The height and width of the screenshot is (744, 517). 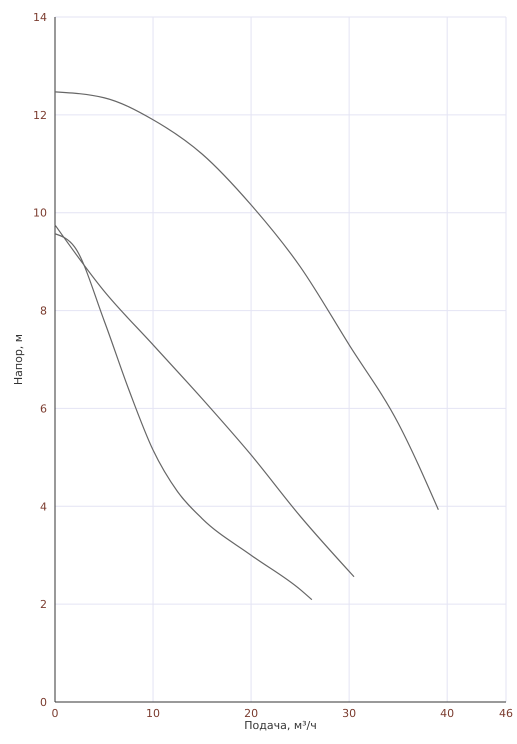 I want to click on y-tick-label: 10, so click(x=40, y=213).